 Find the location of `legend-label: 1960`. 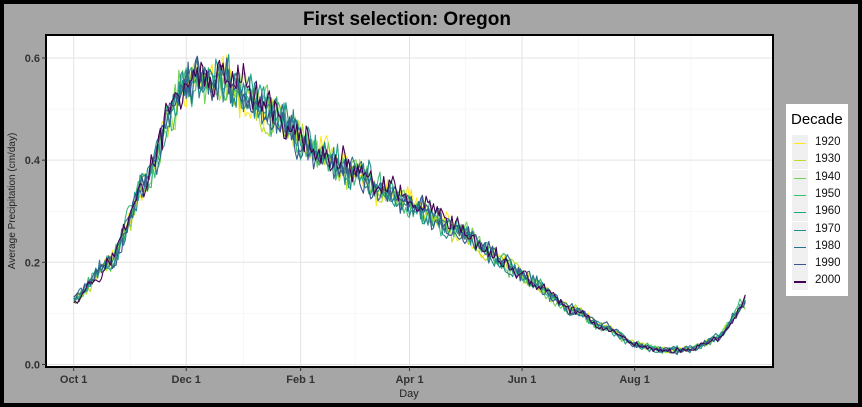

legend-label: 1960 is located at coordinates (828, 211).